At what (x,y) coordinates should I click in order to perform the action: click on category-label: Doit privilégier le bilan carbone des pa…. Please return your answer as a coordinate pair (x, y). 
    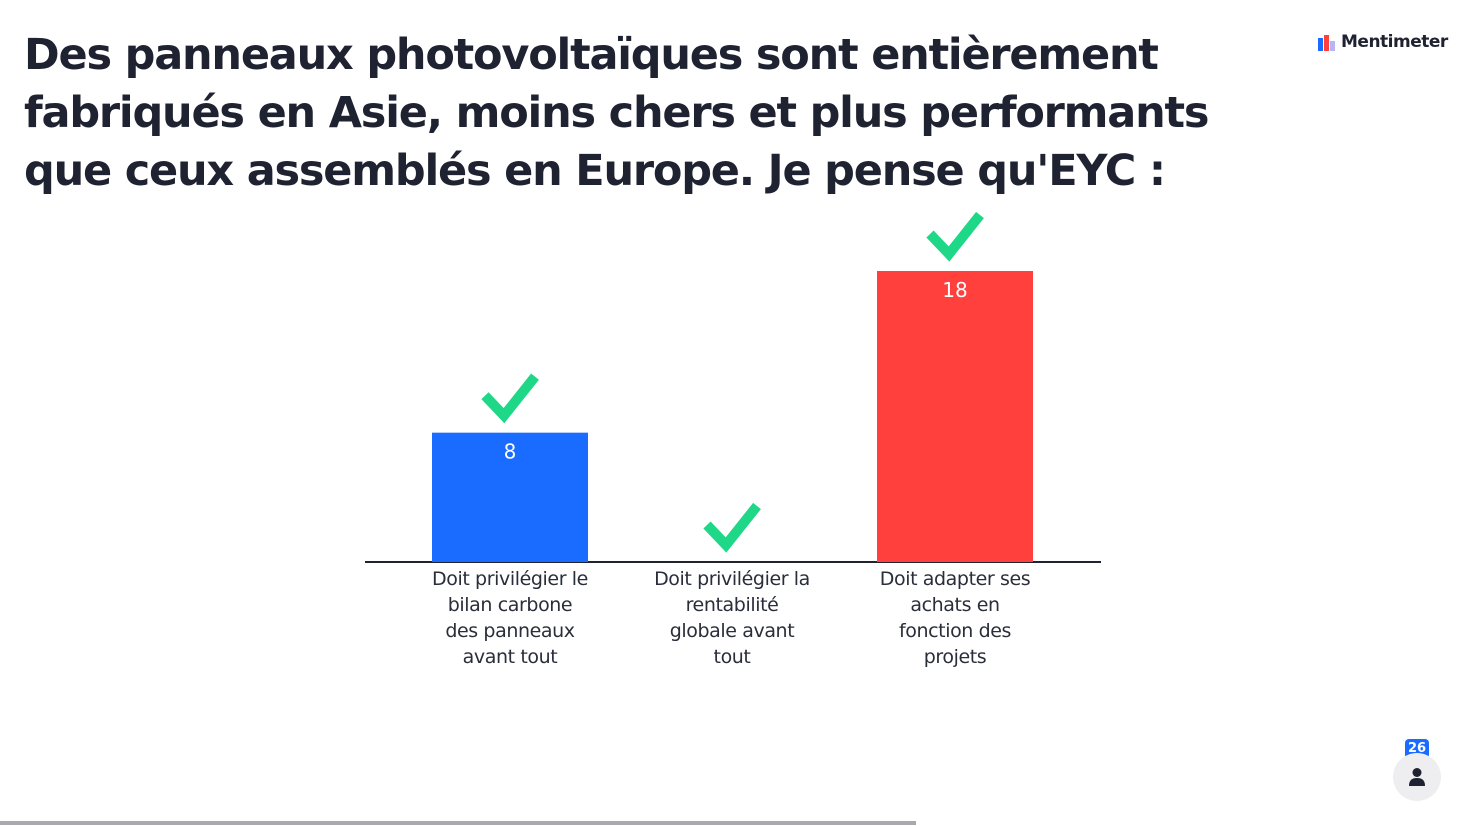
    Looking at the image, I should click on (510, 618).